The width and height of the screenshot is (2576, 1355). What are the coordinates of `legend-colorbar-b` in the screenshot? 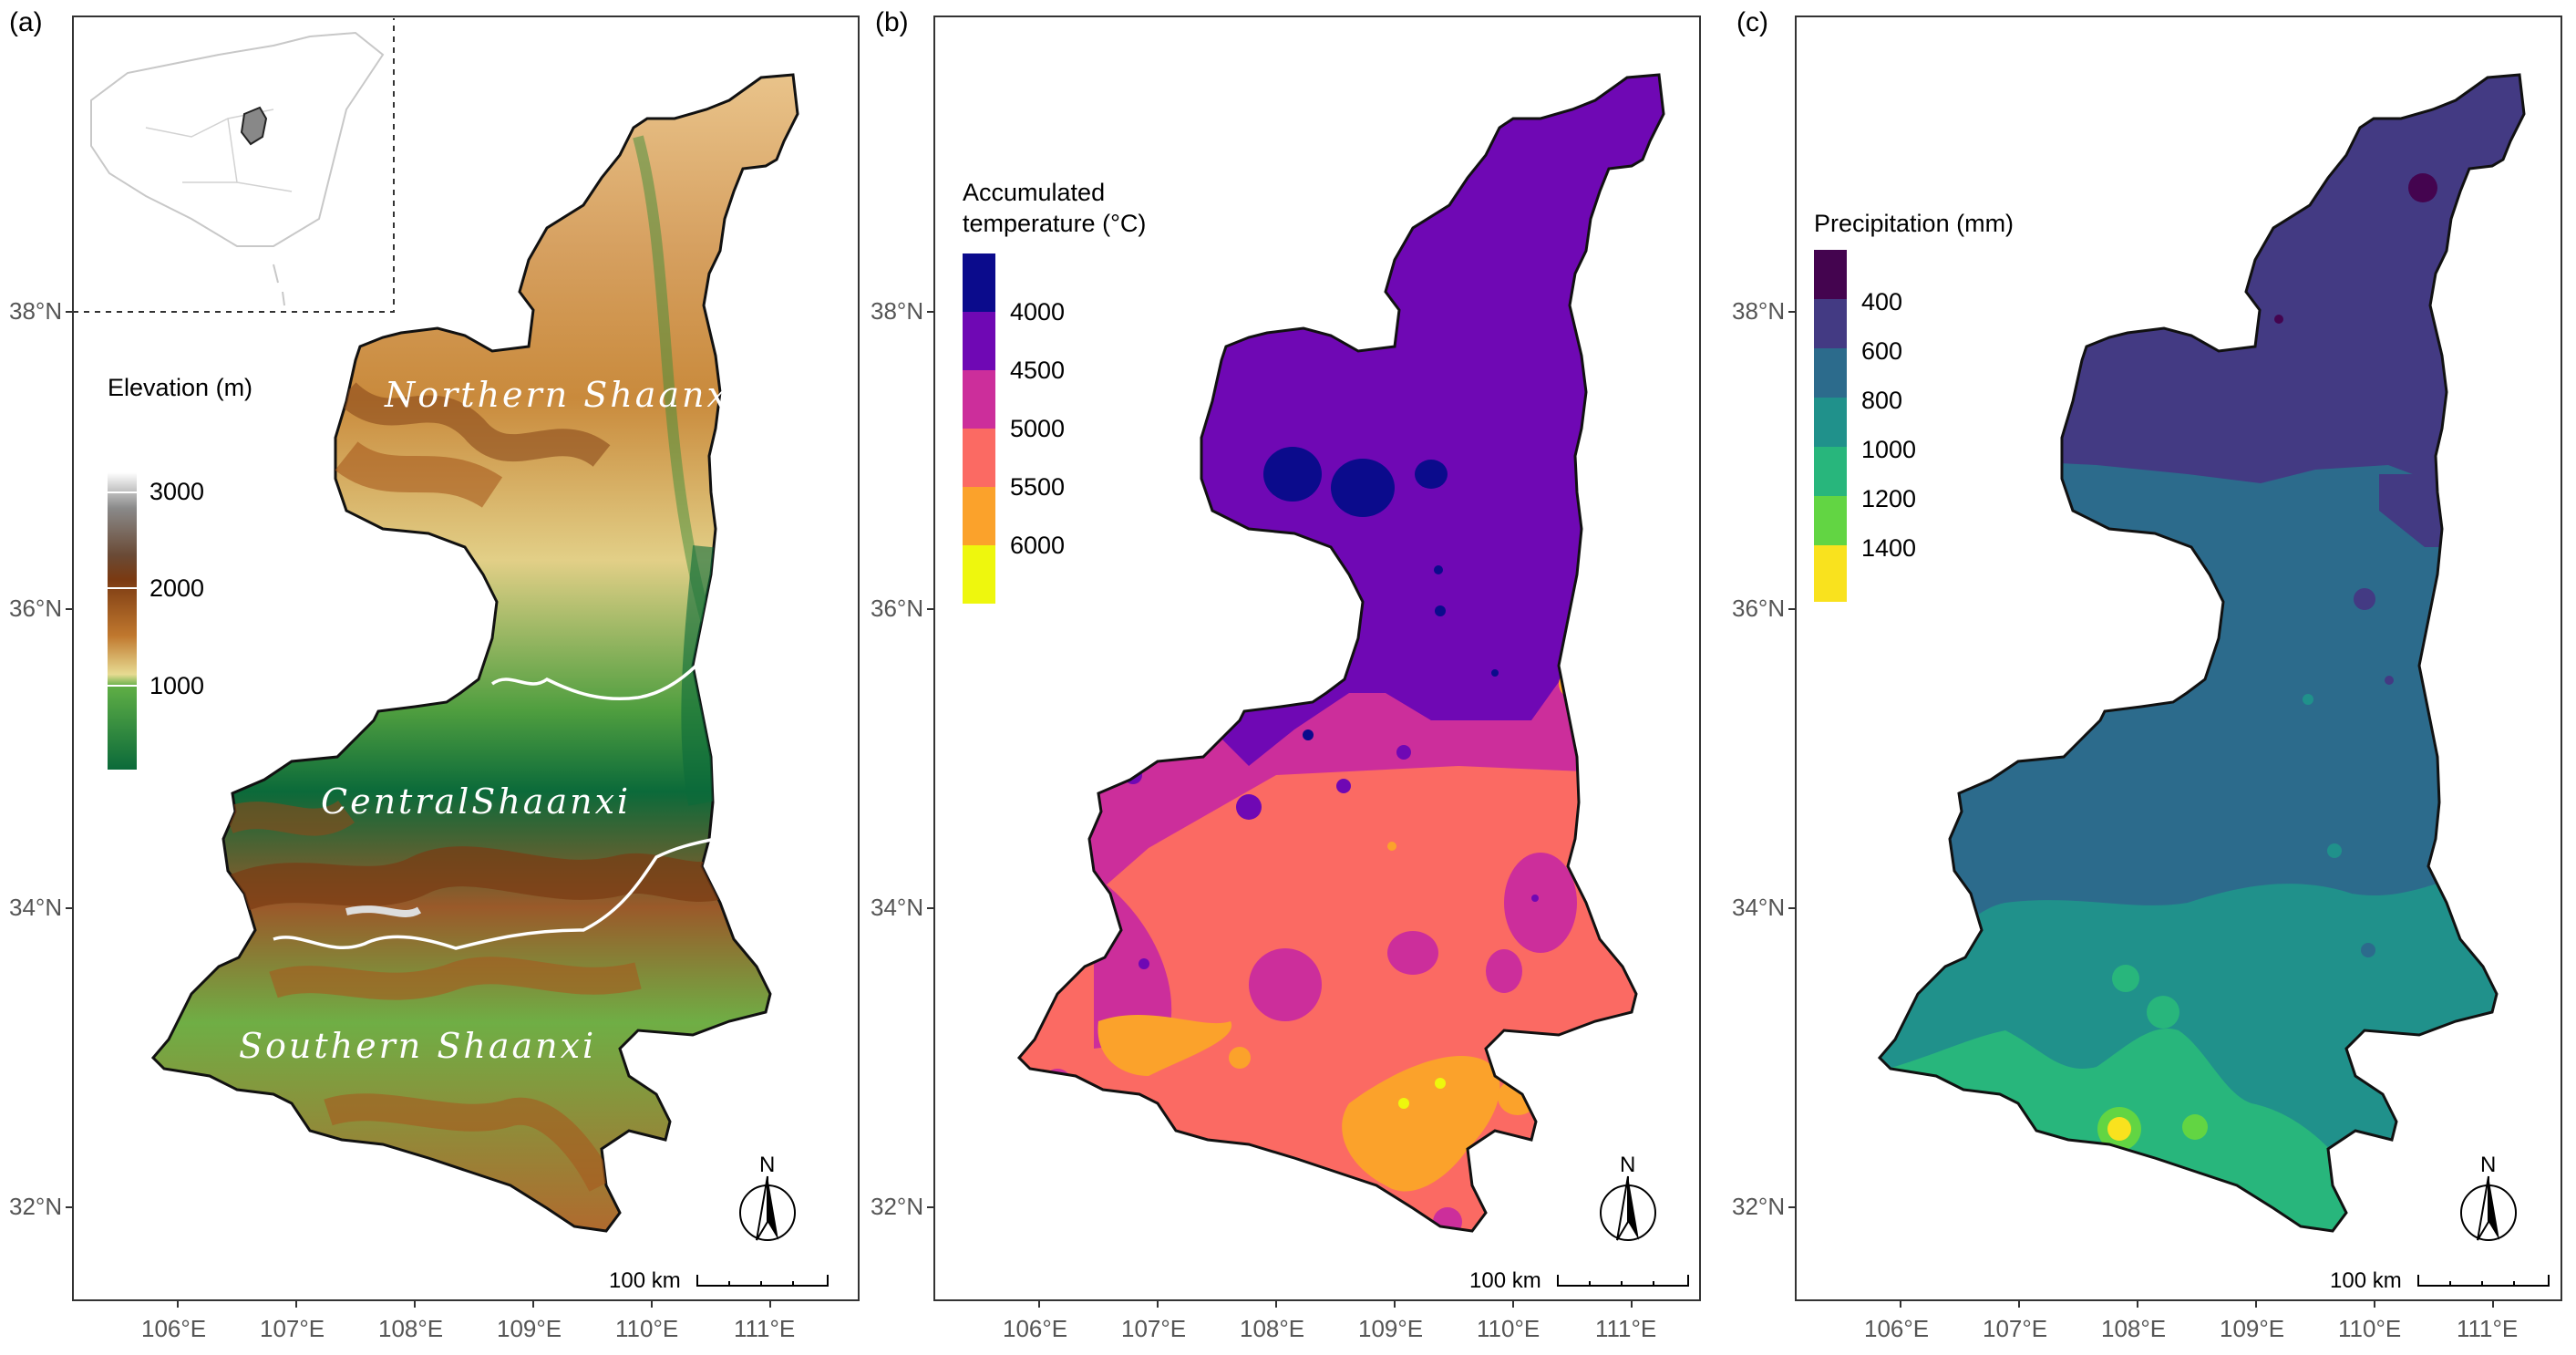 It's located at (979, 429).